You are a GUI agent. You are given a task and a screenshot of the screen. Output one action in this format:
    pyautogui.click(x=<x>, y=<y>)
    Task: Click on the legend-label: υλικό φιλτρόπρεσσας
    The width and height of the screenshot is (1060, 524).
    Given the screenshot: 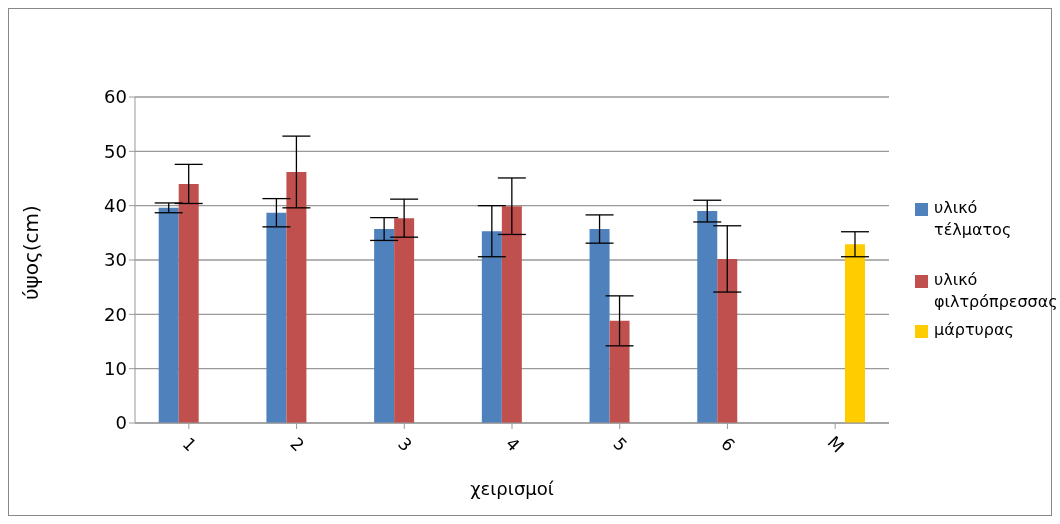 What is the action you would take?
    pyautogui.click(x=996, y=291)
    